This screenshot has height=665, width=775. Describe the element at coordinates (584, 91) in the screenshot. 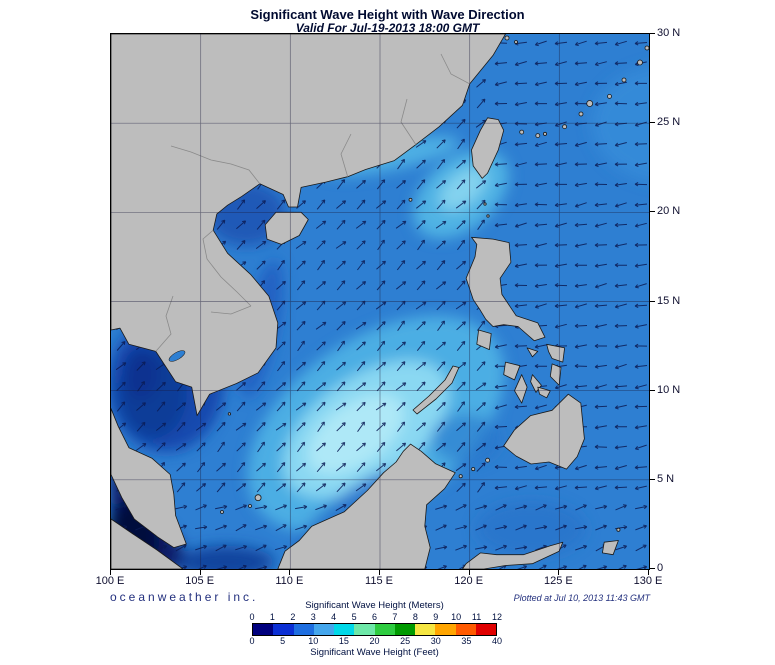

I see `islands-ryukyu` at that location.